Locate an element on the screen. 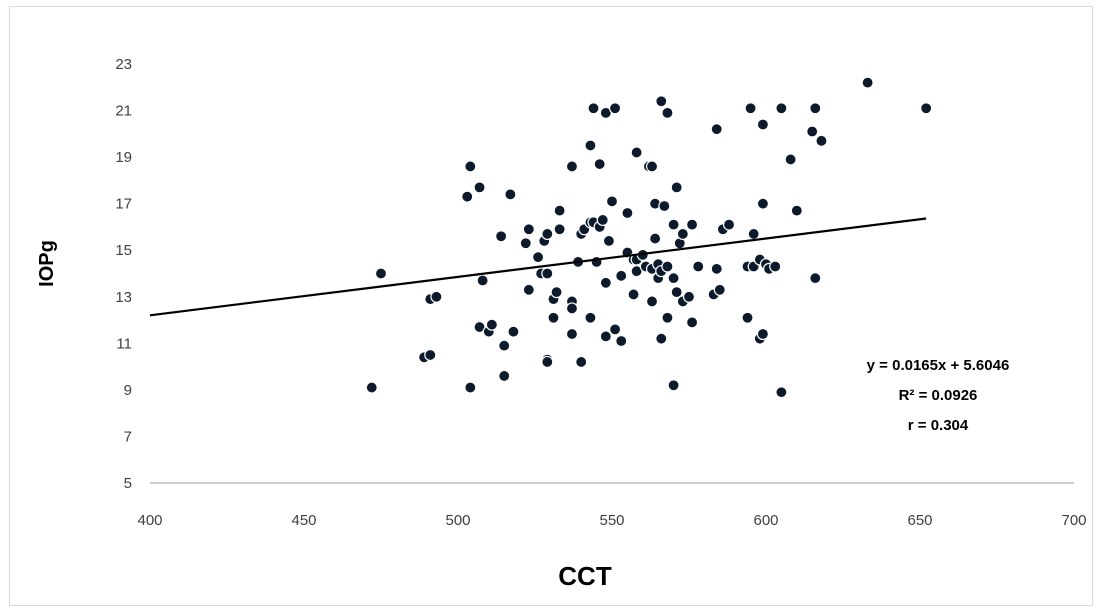  x-tick-label: 650 is located at coordinates (919, 520).